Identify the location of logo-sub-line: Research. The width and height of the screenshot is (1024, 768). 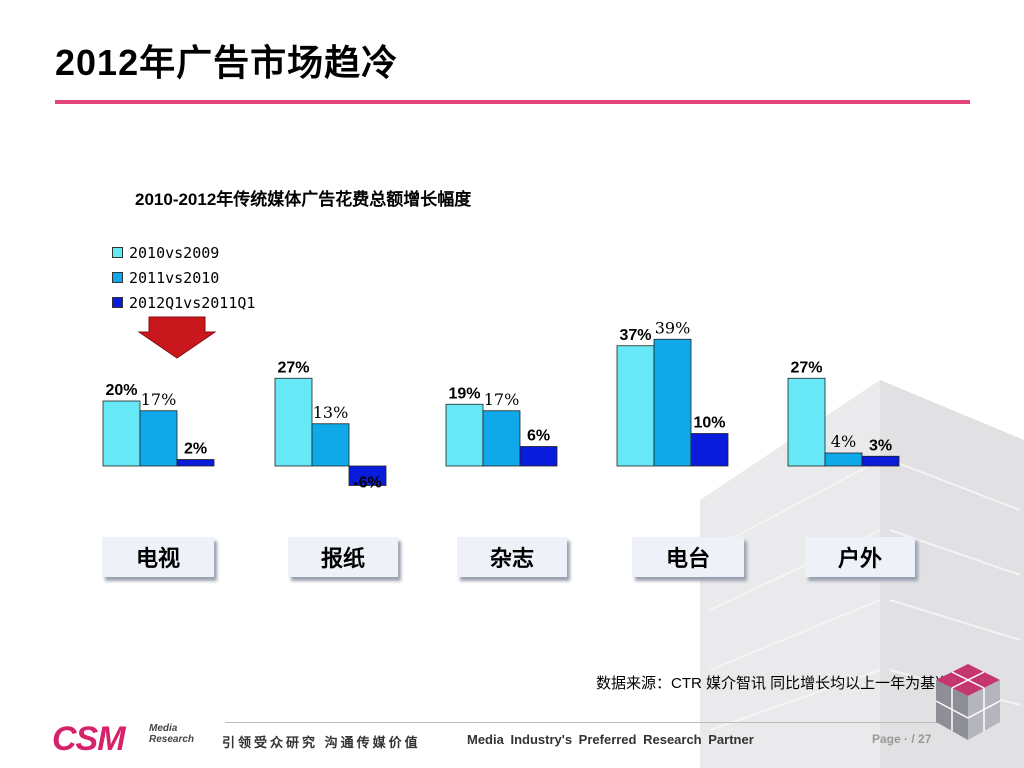
(172, 739).